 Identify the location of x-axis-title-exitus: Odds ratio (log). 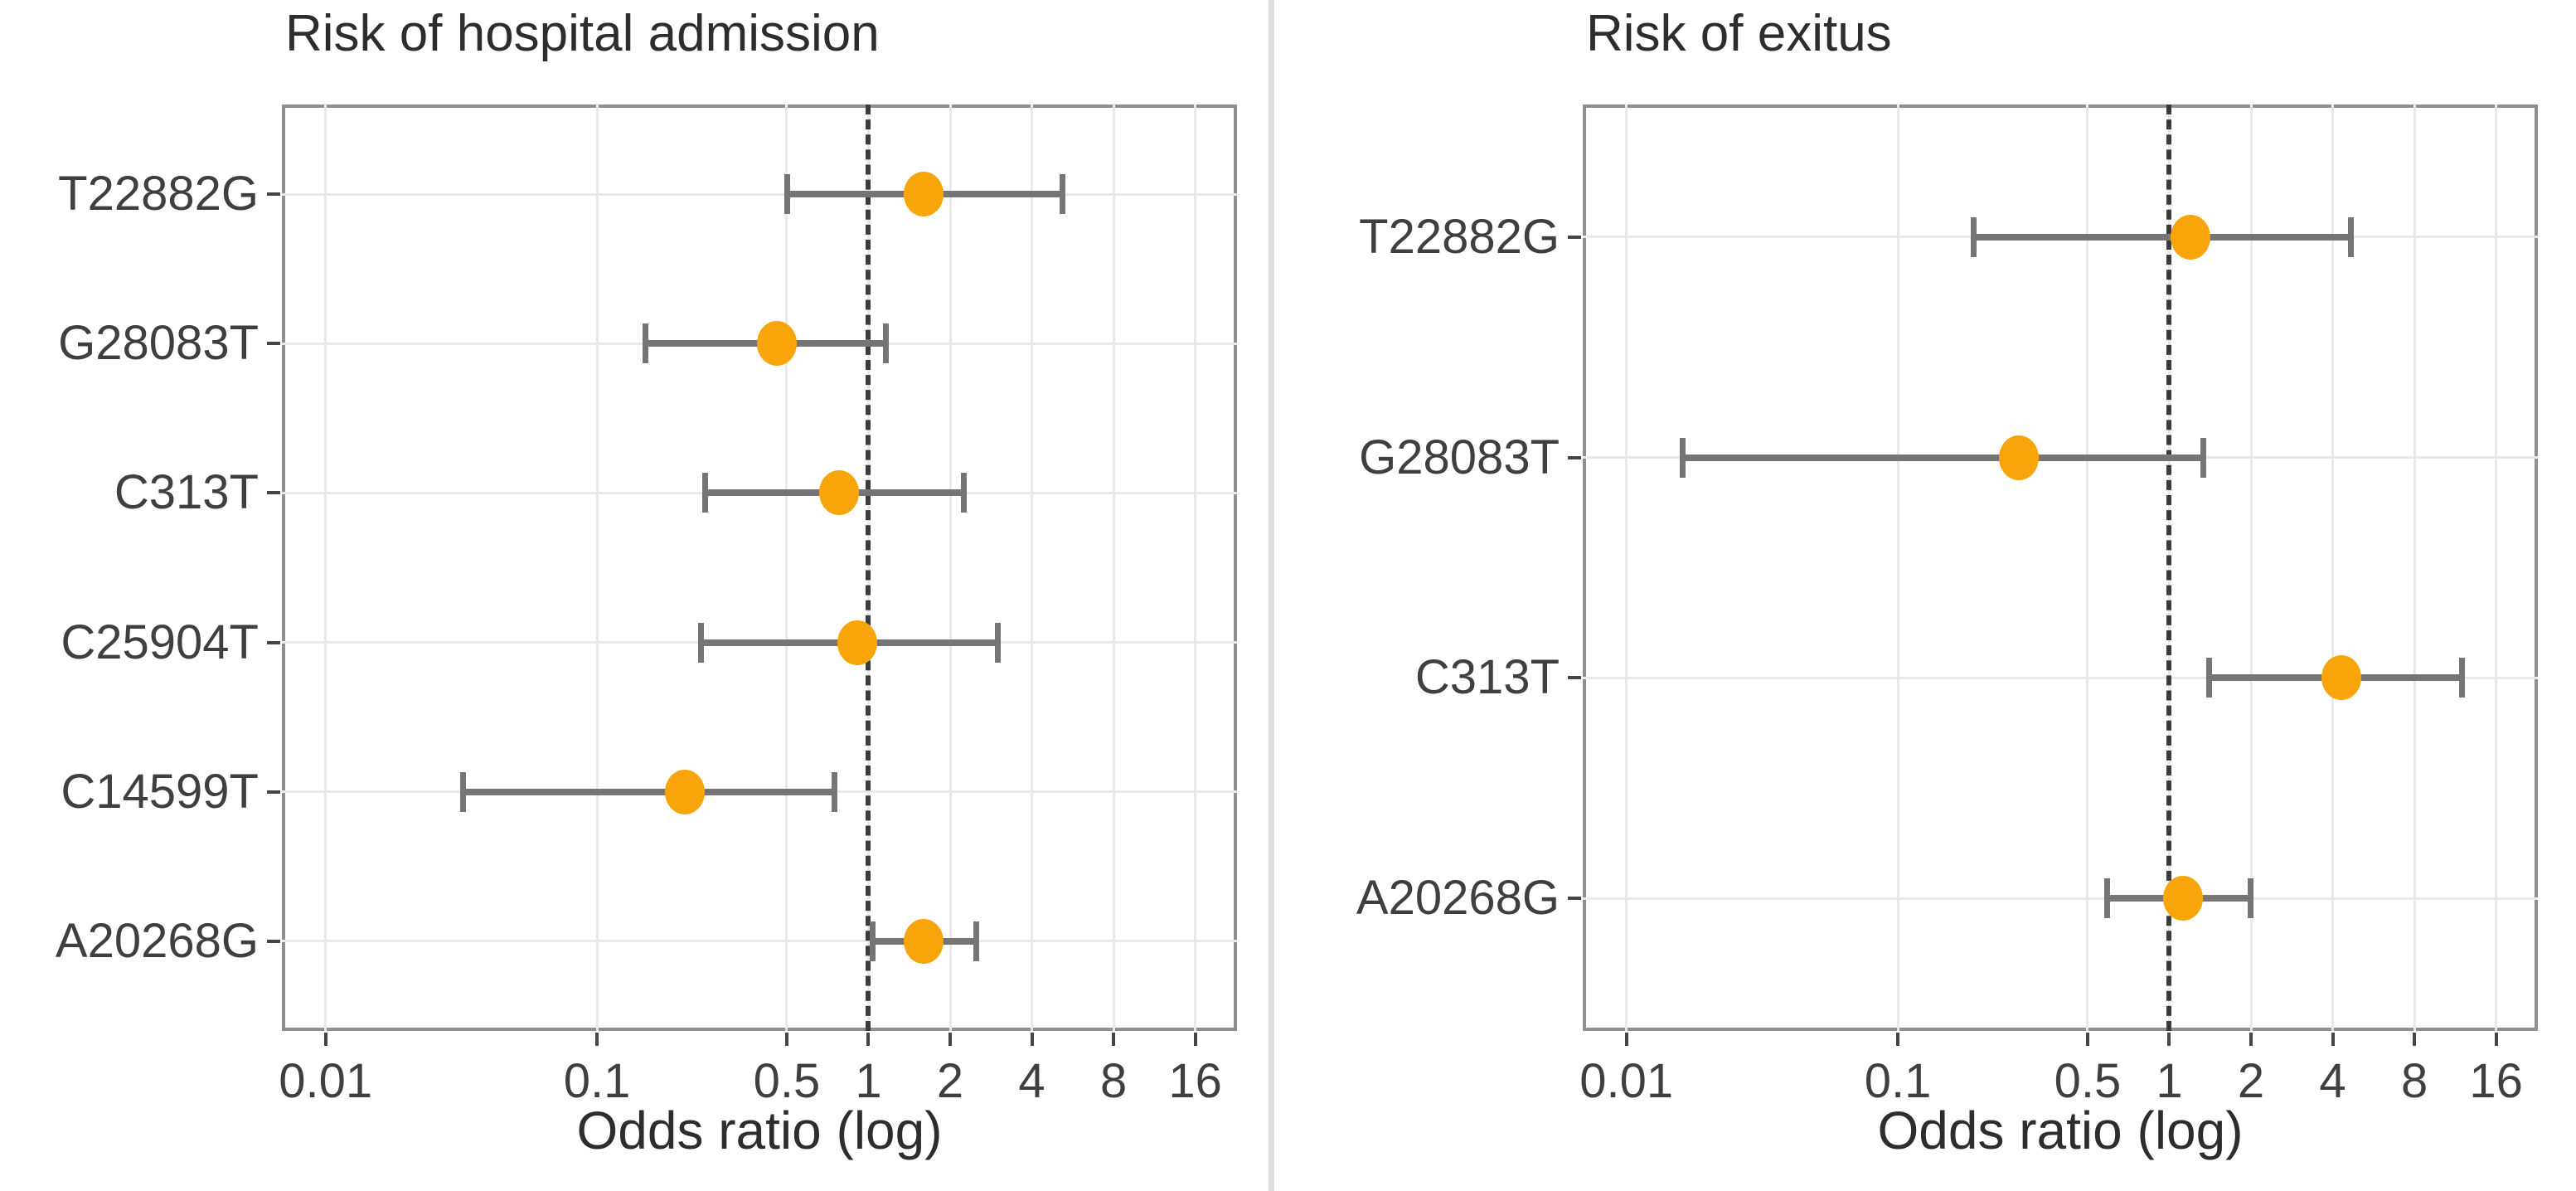
(2060, 1131).